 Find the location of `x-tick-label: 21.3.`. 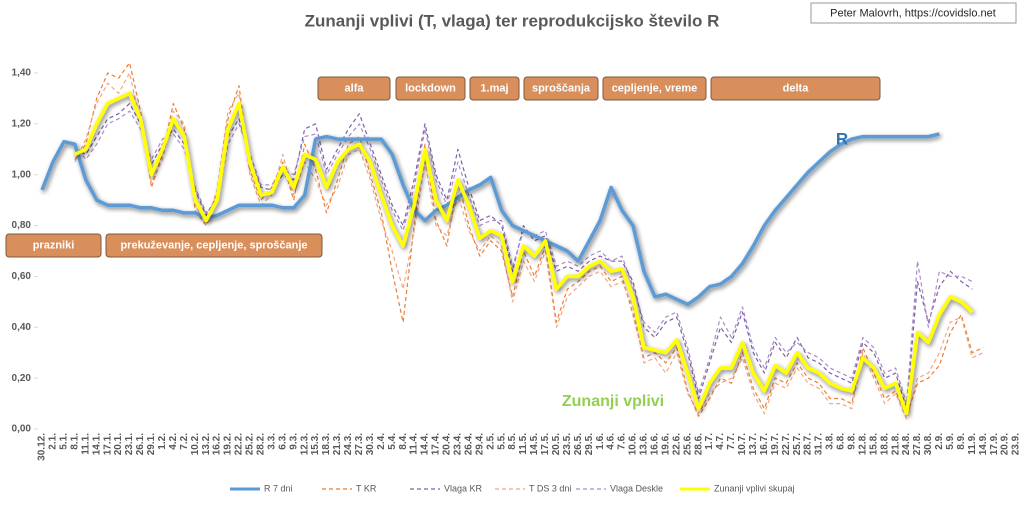

x-tick-label: 21.3. is located at coordinates (337, 444).